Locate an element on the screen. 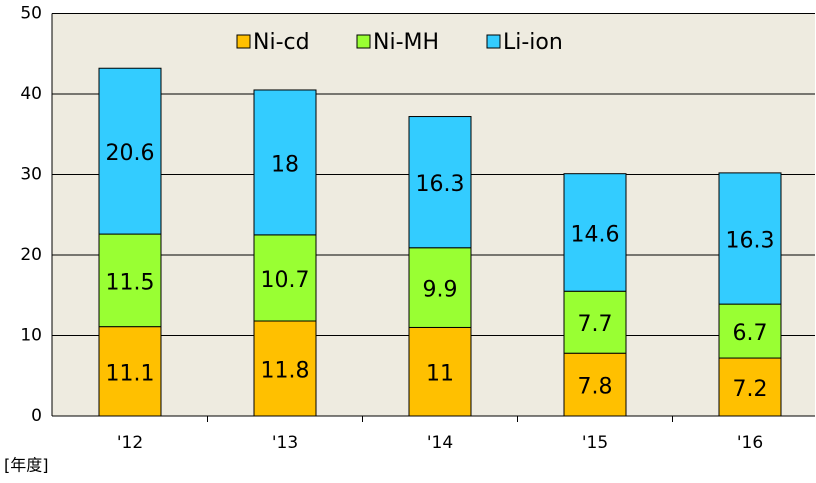  data-label: 18 is located at coordinates (285, 164).